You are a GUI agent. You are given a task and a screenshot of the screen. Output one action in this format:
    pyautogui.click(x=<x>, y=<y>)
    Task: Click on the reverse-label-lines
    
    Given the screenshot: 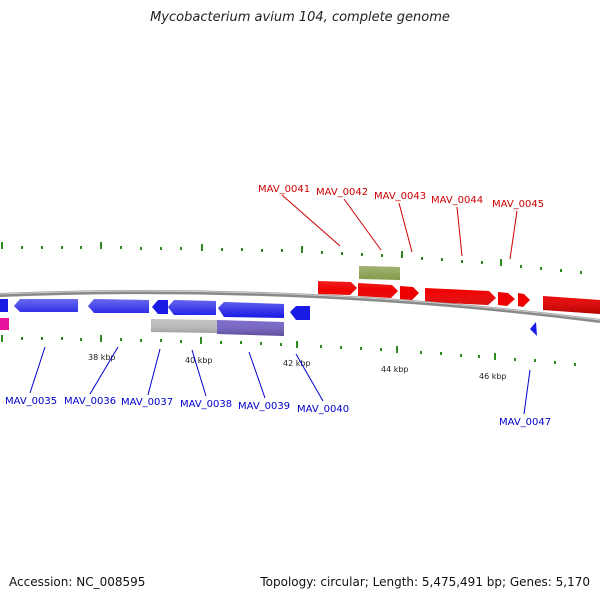 What is the action you would take?
    pyautogui.click(x=280, y=380)
    